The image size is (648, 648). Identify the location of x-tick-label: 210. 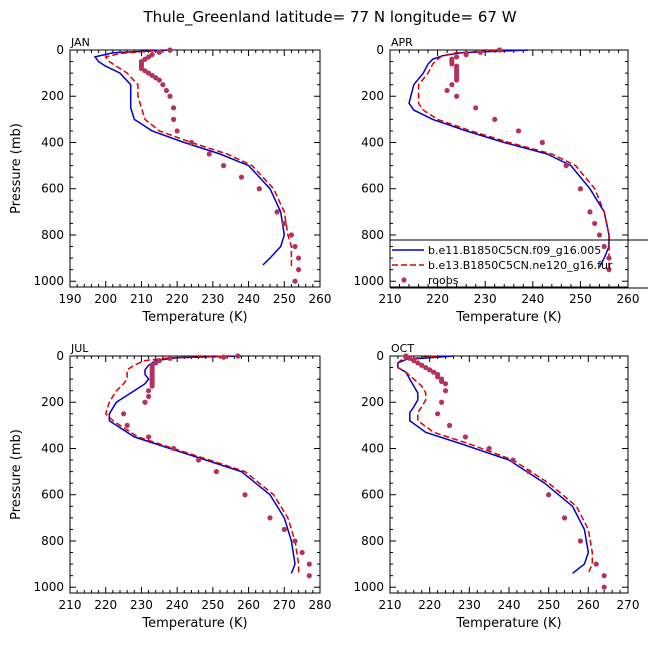
(390, 299).